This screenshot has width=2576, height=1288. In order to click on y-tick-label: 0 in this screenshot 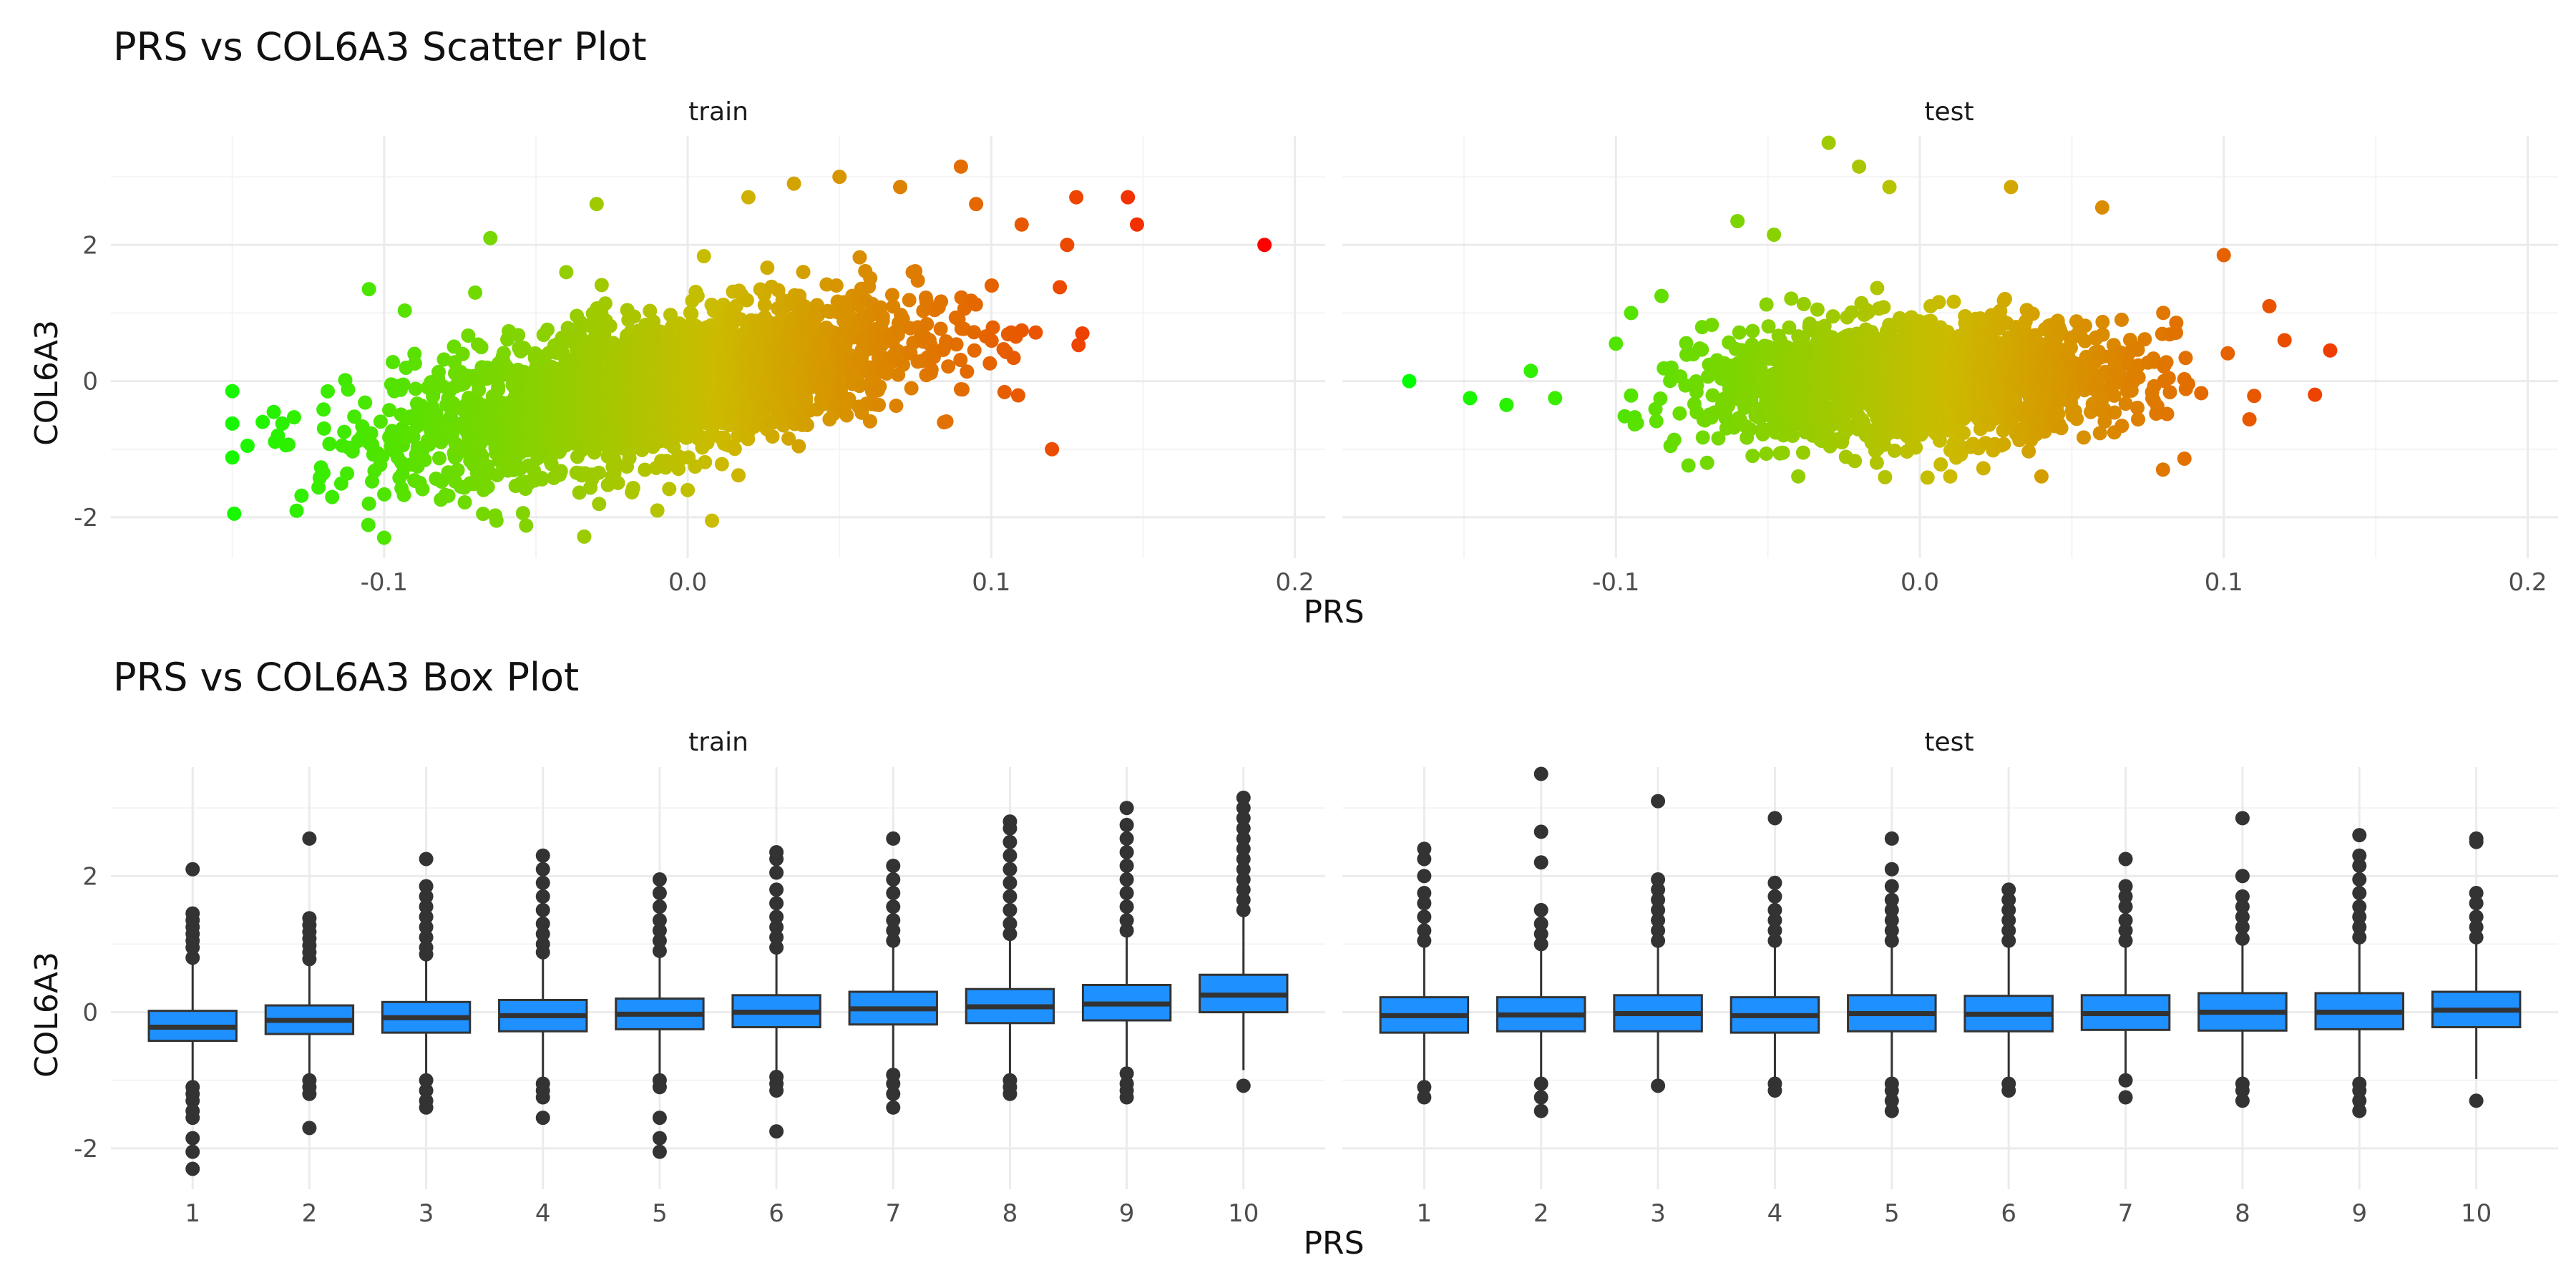, I will do `click(90, 1013)`.